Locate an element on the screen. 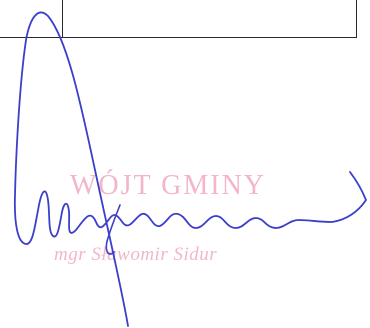  stamp-name: mgr Sławomir Sidur is located at coordinates (136, 254).